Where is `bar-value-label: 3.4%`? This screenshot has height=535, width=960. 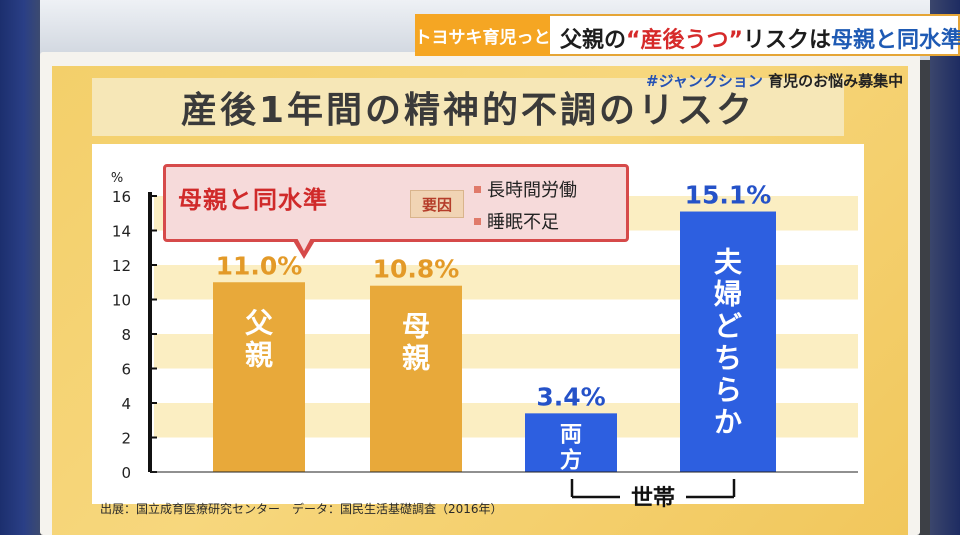
bar-value-label: 3.4% is located at coordinates (570, 396).